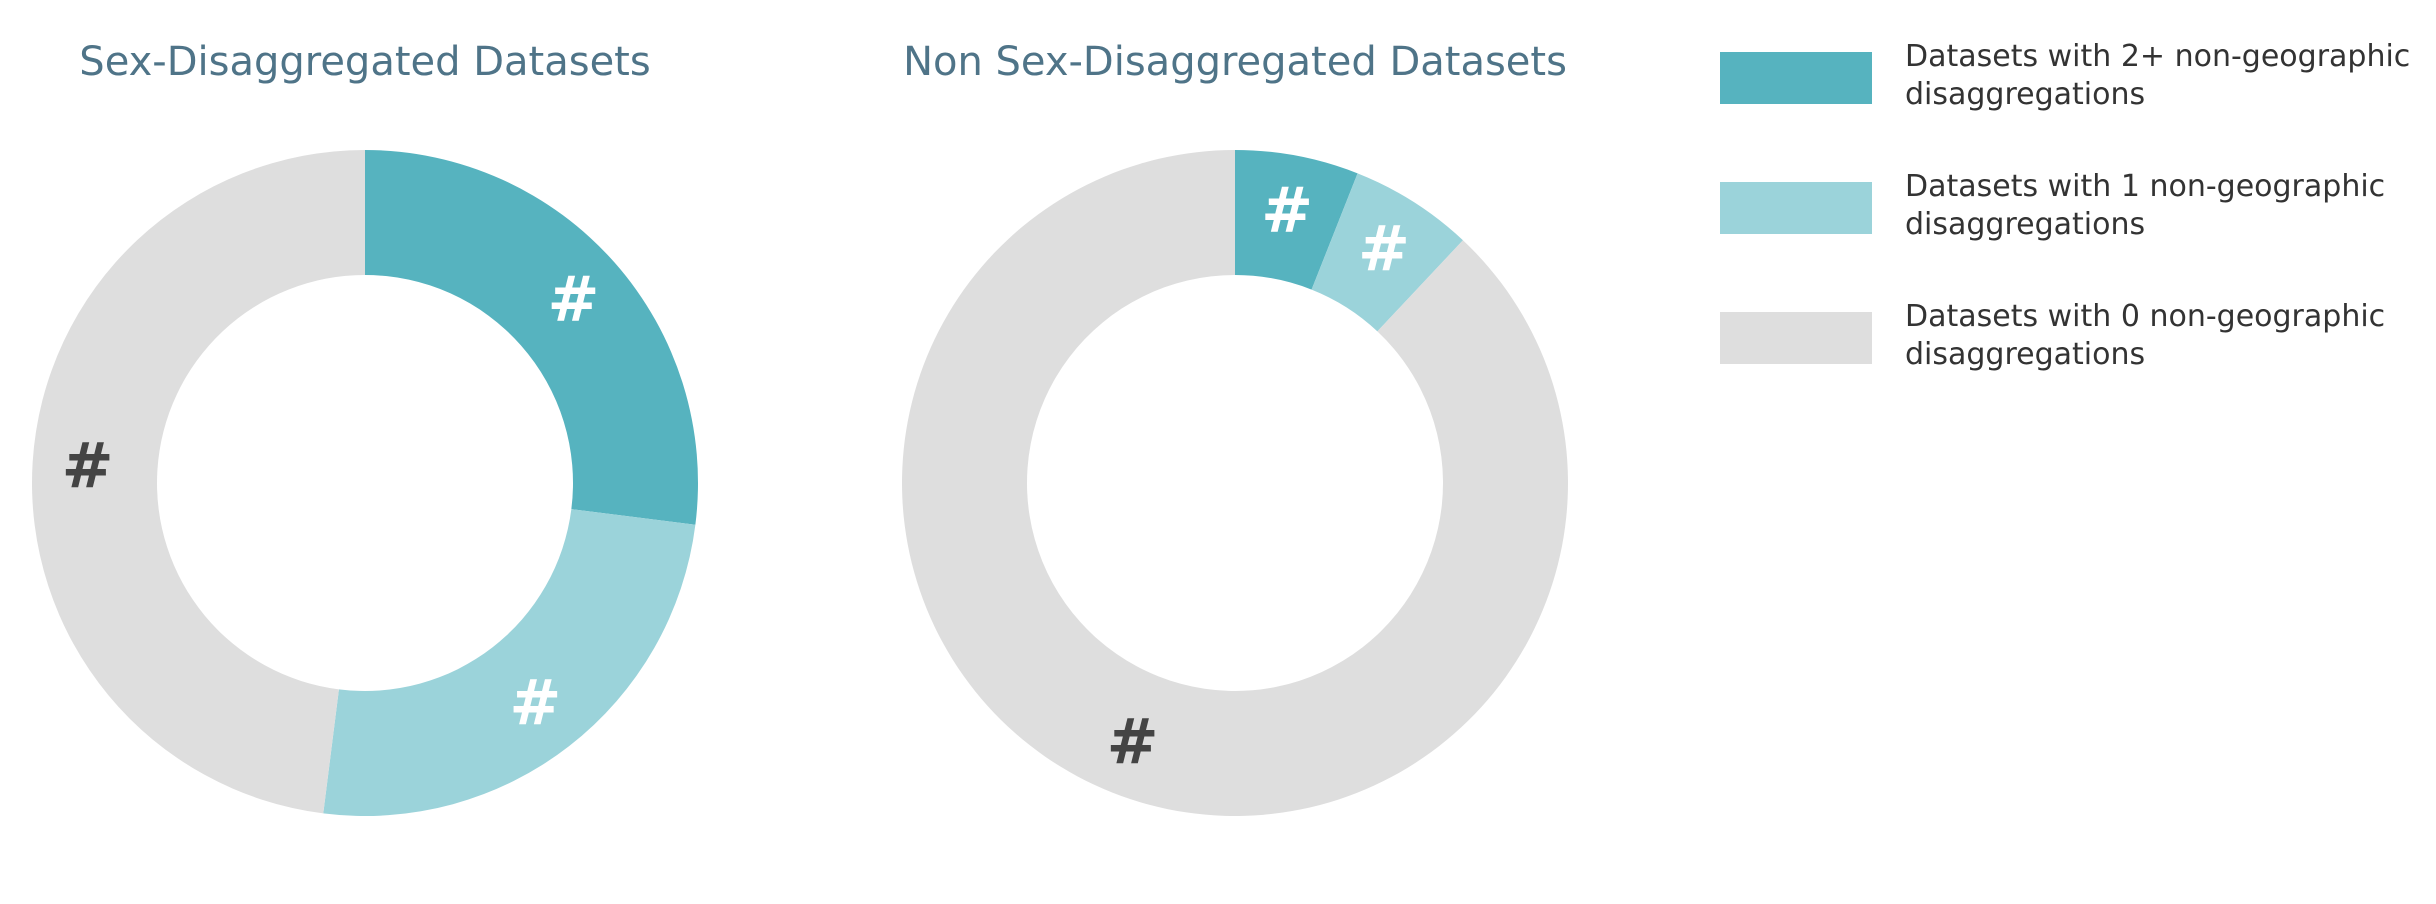 Image resolution: width=2436 pixels, height=904 pixels. What do you see at coordinates (1235, 62) in the screenshot?
I see `chart-title: Non Sex-Disaggregated Datasets` at bounding box center [1235, 62].